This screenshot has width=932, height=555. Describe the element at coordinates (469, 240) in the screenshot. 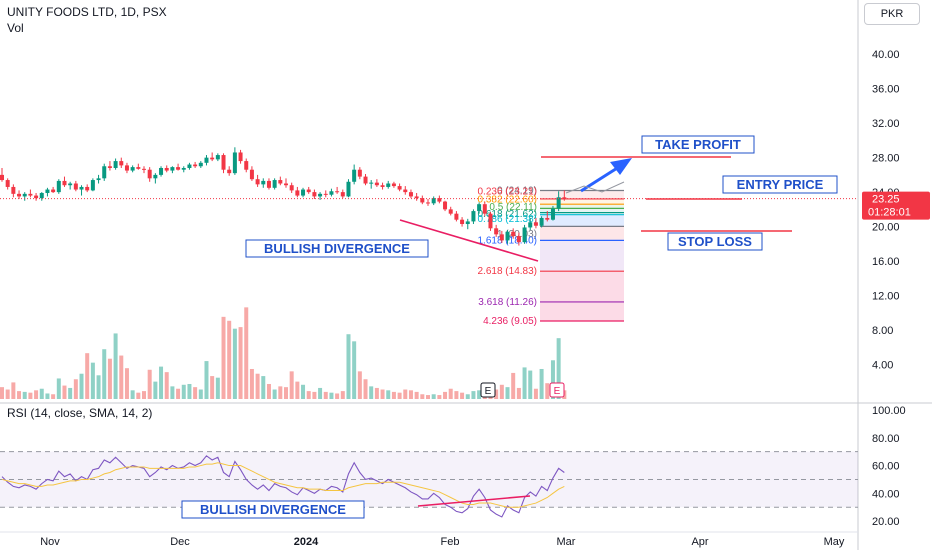

I see `price-divergence-line` at that location.